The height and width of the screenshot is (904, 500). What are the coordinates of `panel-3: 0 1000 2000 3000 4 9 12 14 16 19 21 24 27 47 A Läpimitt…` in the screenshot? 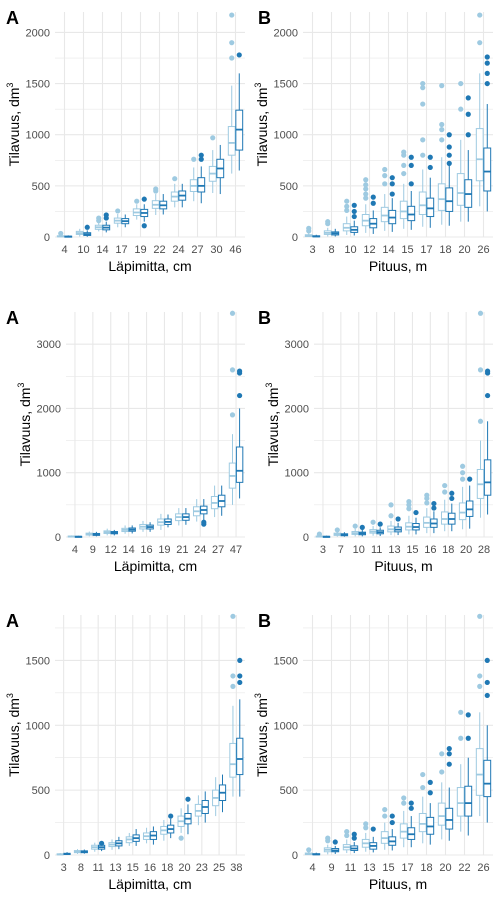 It's located at (125, 441).